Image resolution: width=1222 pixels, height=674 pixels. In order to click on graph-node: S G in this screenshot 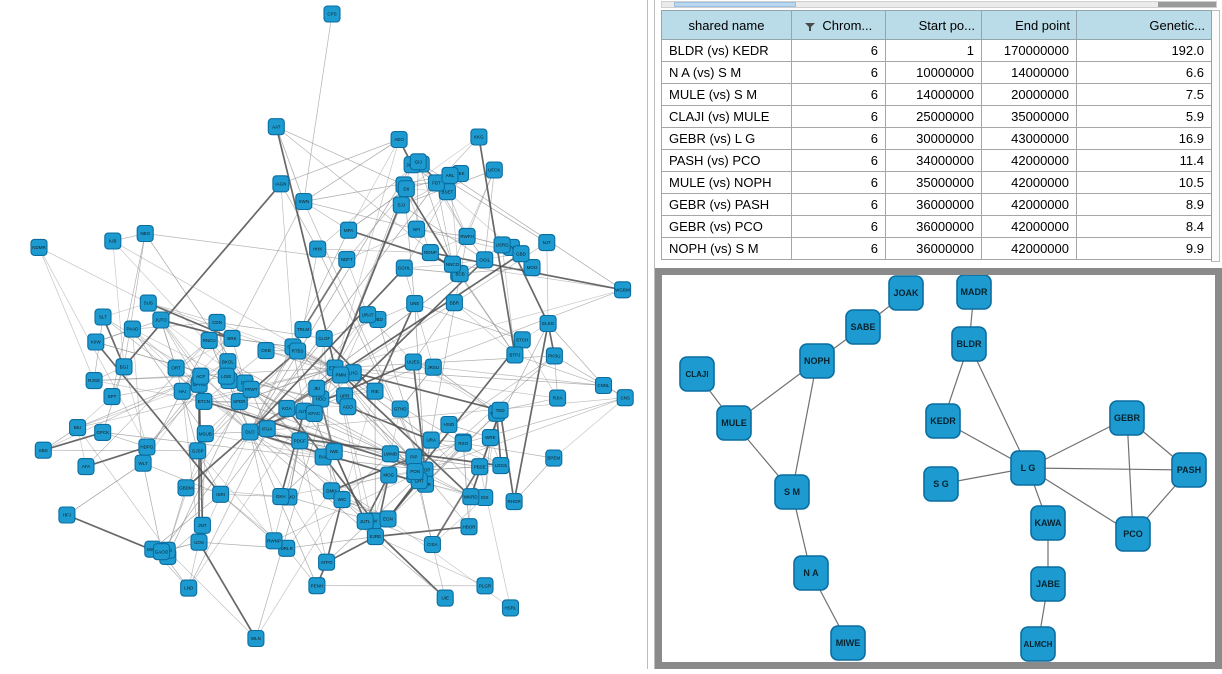, I will do `click(941, 484)`.